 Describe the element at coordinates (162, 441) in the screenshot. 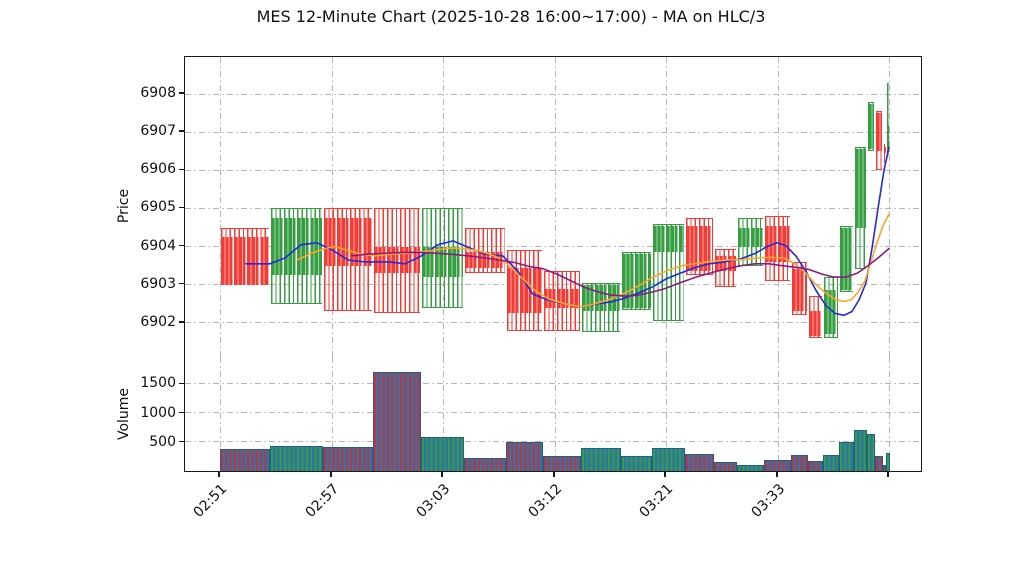

I see `volume-tick-label: 500` at that location.